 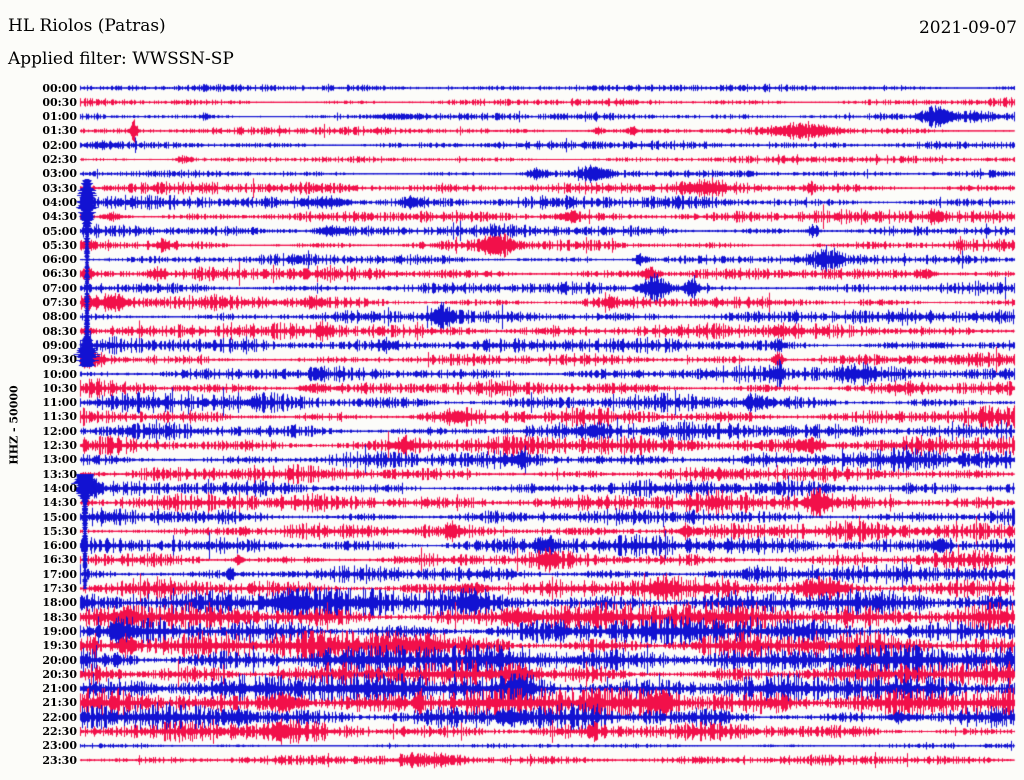 I want to click on time-label: 06:00, so click(x=59, y=260).